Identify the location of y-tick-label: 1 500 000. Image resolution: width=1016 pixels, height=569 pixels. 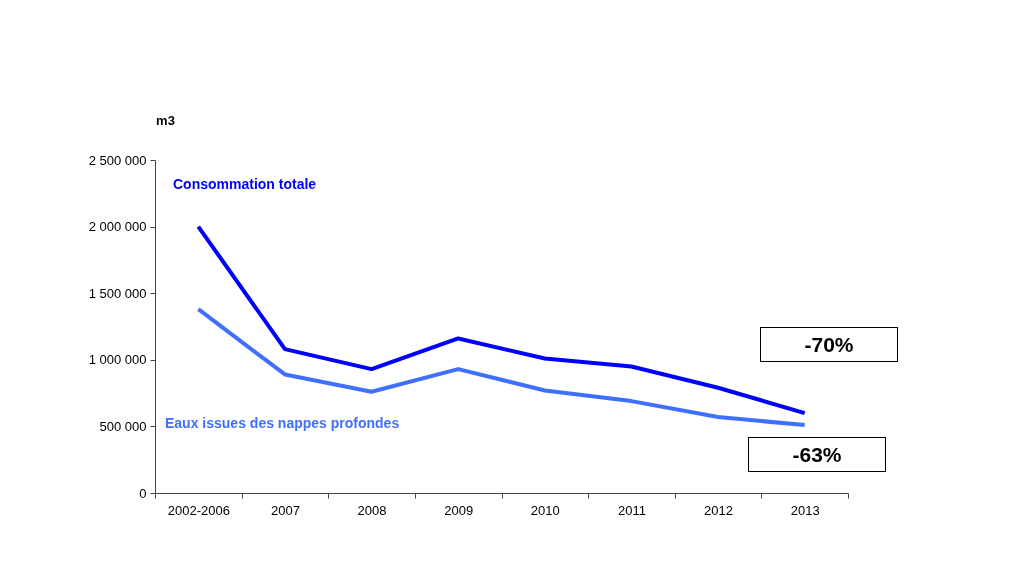
(117, 293).